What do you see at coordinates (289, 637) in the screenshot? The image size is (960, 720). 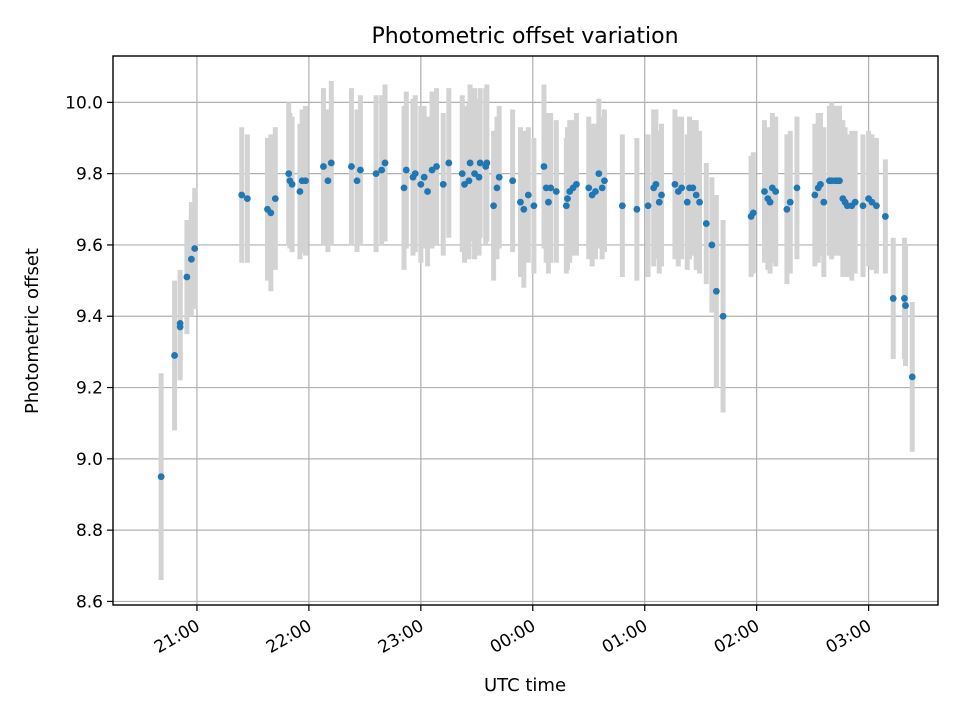 I see `x-tick-label: 22:00` at bounding box center [289, 637].